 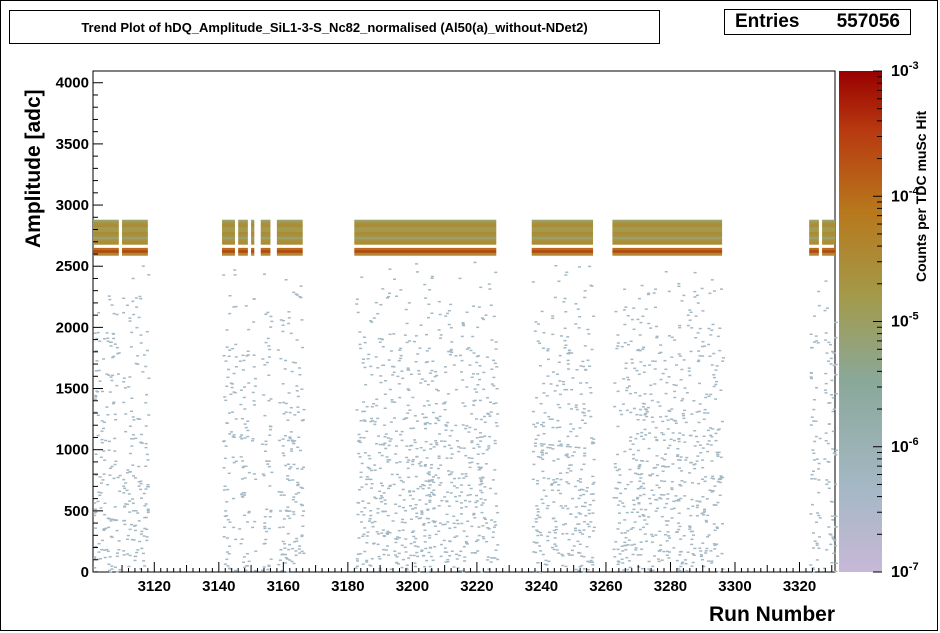 What do you see at coordinates (283, 586) in the screenshot?
I see `x-tick-label: 3160` at bounding box center [283, 586].